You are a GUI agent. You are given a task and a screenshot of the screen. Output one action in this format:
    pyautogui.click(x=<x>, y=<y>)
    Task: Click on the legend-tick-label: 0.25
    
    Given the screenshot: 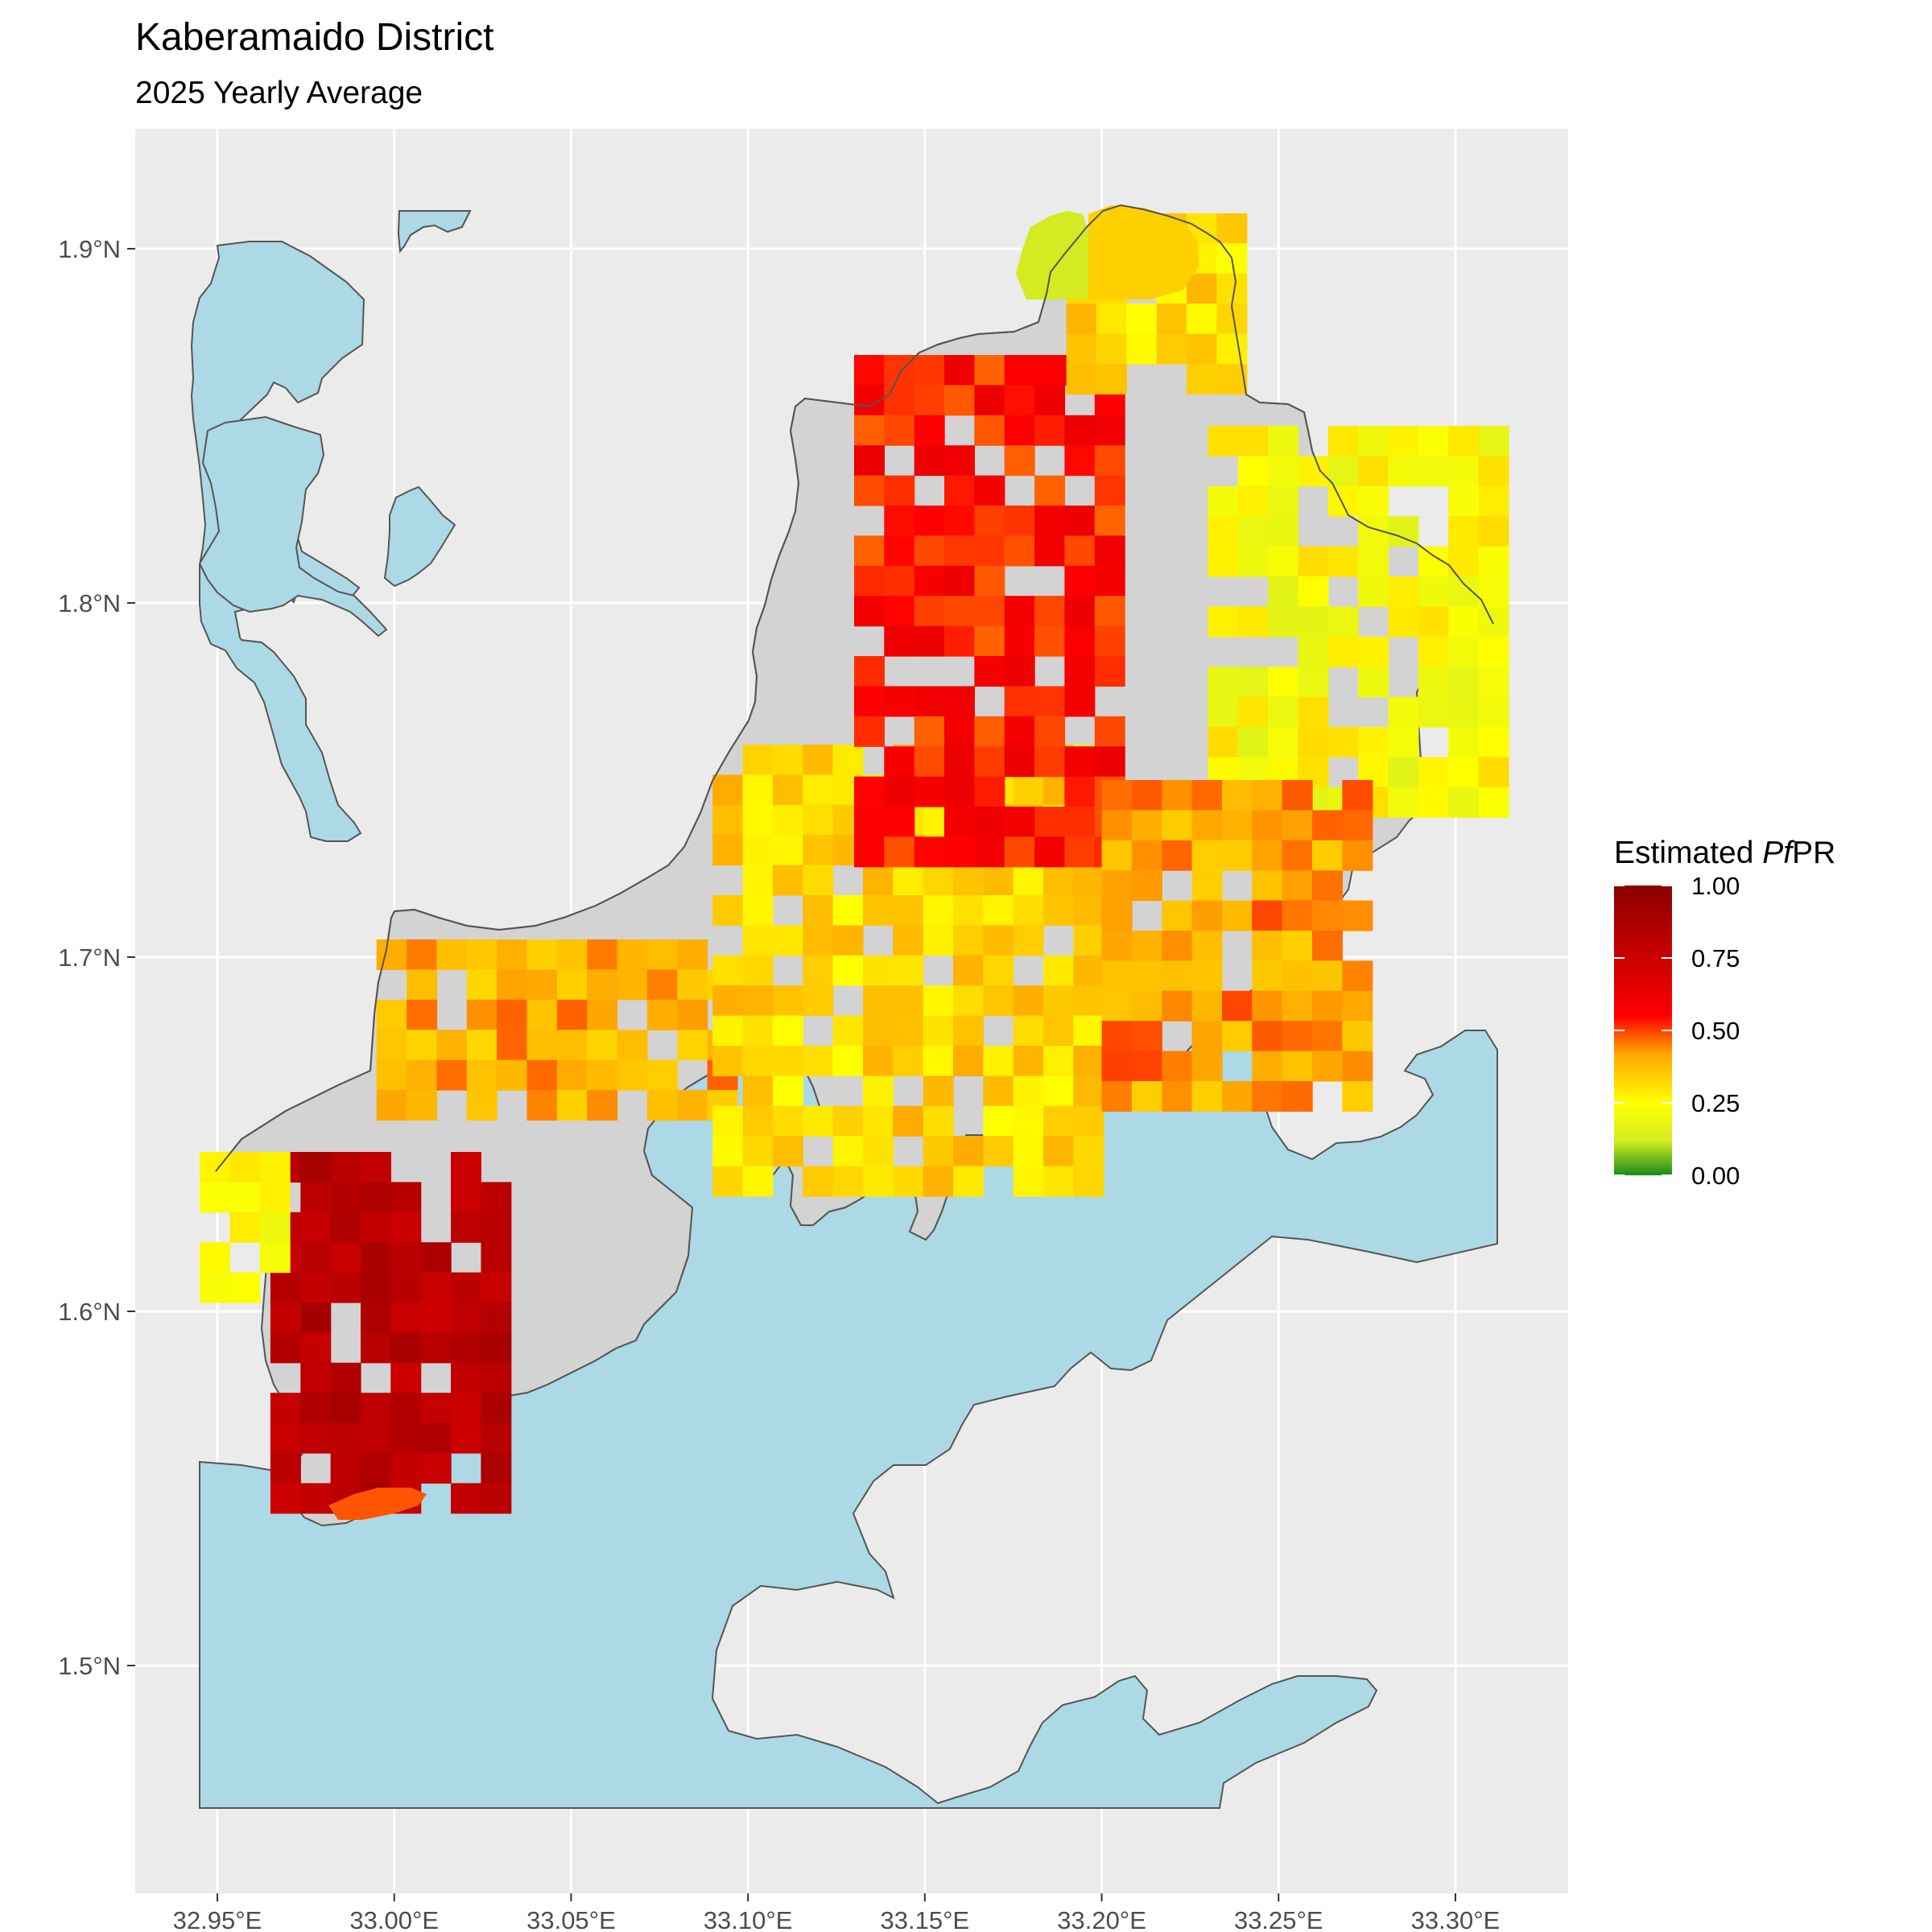 What is the action you would take?
    pyautogui.click(x=1715, y=1103)
    